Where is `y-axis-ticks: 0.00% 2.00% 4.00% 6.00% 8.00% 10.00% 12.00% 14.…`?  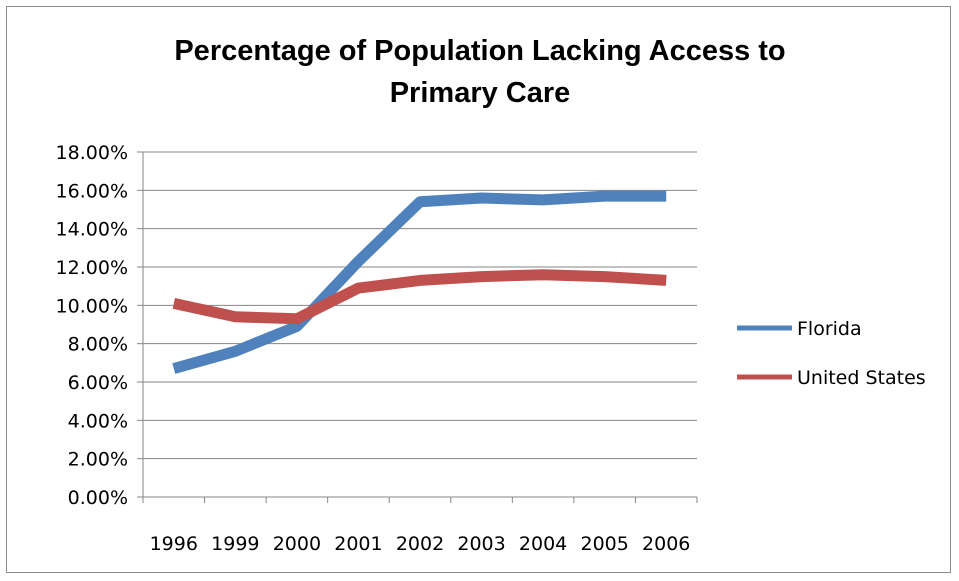 y-axis-ticks: 0.00% 2.00% 4.00% 6.00% 8.00% 10.00% 12.00% 14.… is located at coordinates (92, 325).